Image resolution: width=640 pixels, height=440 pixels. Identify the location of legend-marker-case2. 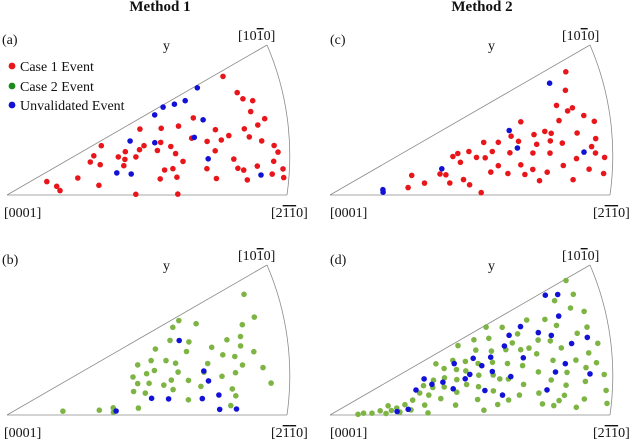
(12, 86).